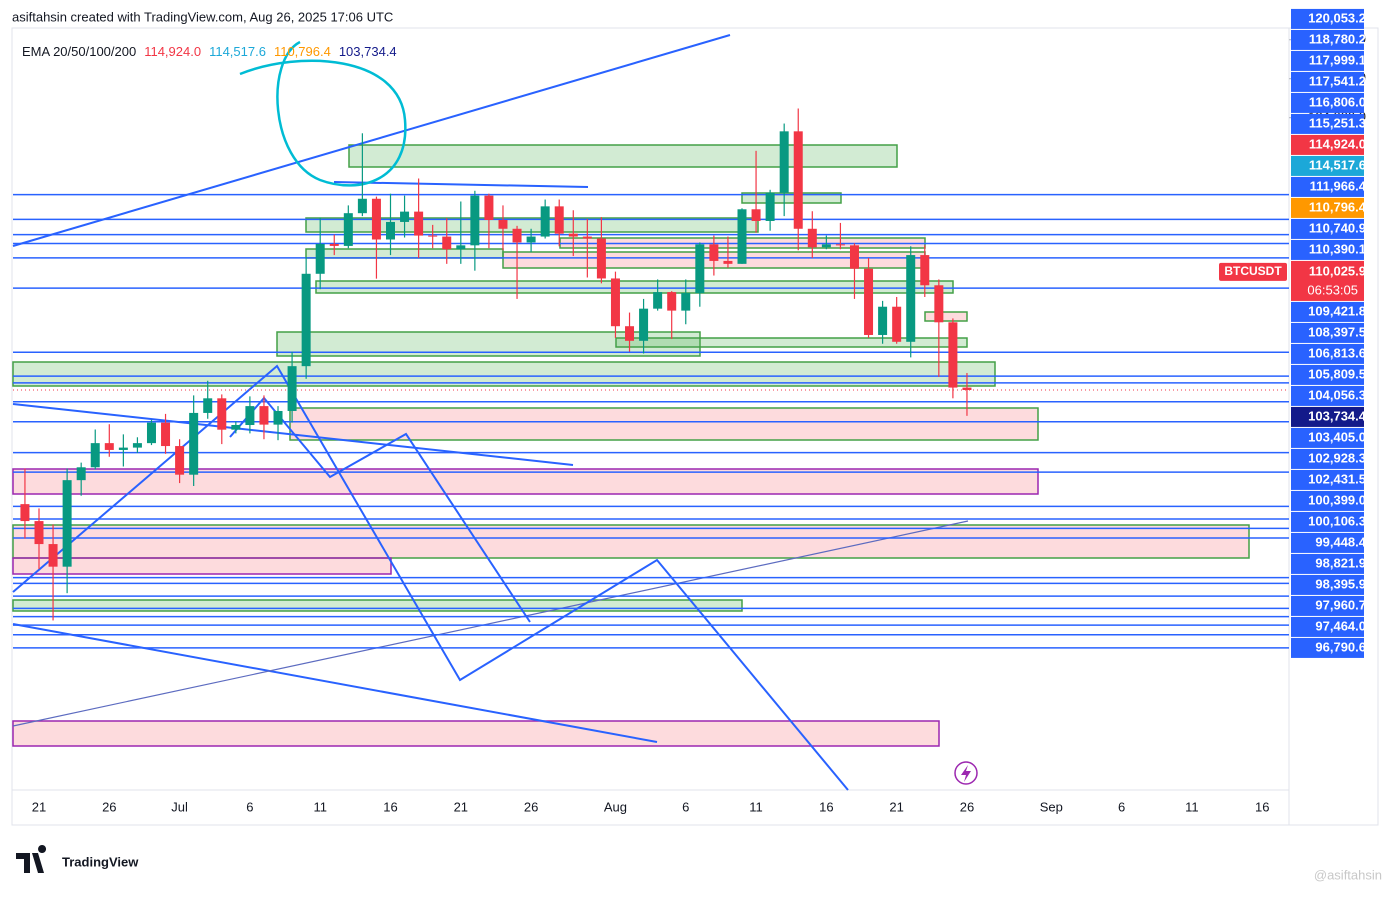 The height and width of the screenshot is (900, 1392). Describe the element at coordinates (1337, 436) in the screenshot. I see `price-label: 103,405.0` at that location.